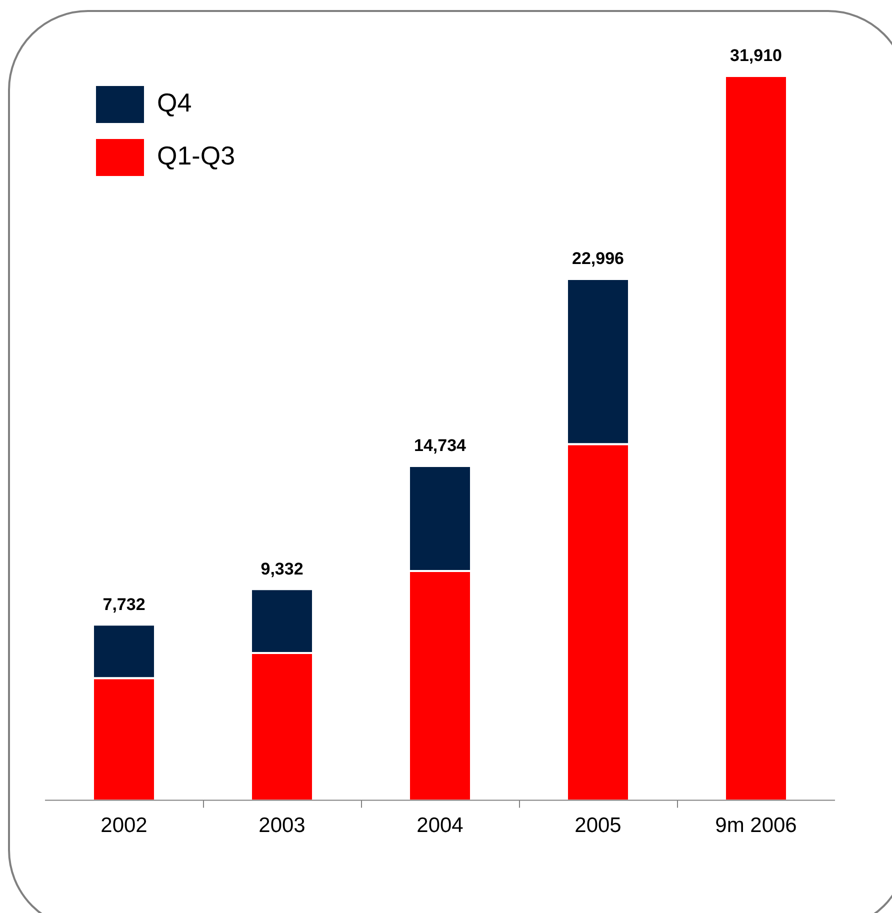  What do you see at coordinates (174, 103) in the screenshot?
I see `legend-label: Q4` at bounding box center [174, 103].